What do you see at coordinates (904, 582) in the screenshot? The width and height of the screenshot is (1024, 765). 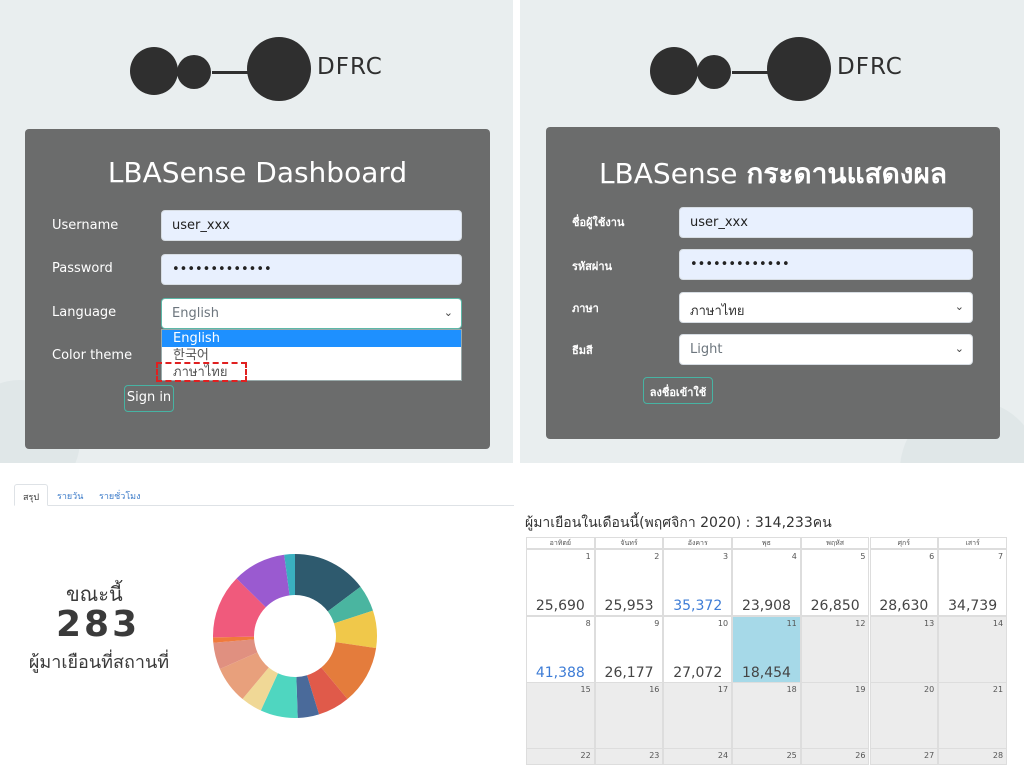 I see `calendar-day: 6 28,630` at bounding box center [904, 582].